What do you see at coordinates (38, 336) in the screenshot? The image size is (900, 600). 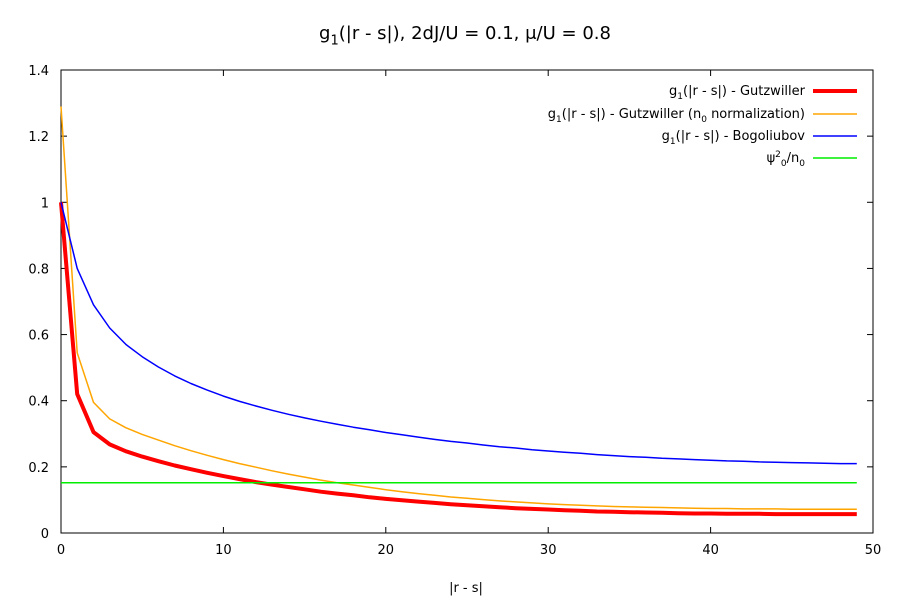 I see `y-tick-label: 0.6` at bounding box center [38, 336].